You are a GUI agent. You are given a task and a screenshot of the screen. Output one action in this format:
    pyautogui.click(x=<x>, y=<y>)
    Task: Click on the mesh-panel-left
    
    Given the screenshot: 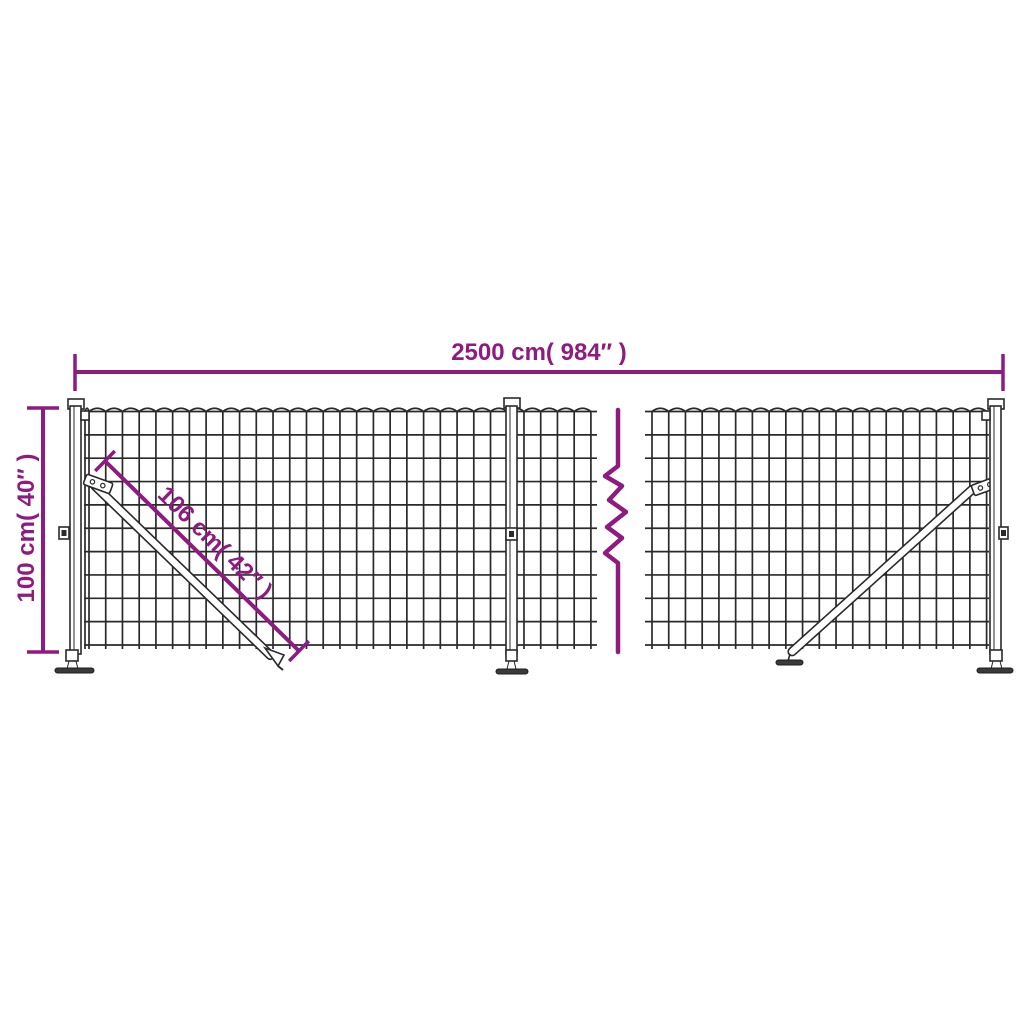 What is the action you would take?
    pyautogui.click(x=340, y=528)
    